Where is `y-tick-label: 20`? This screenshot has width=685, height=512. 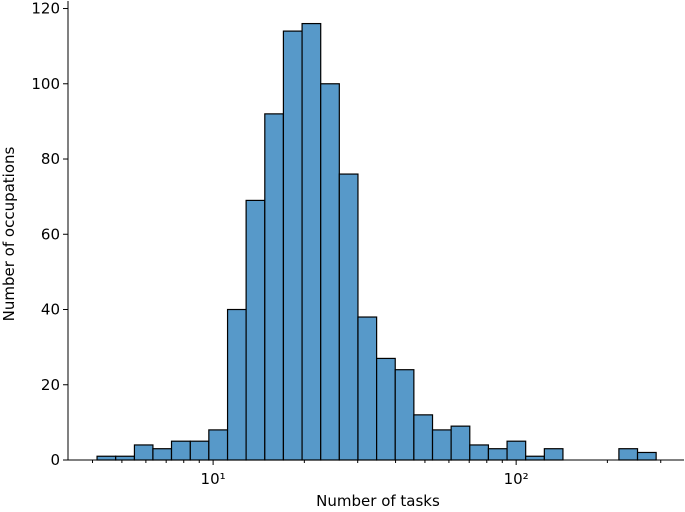
y-tick-label: 20 is located at coordinates (50, 385).